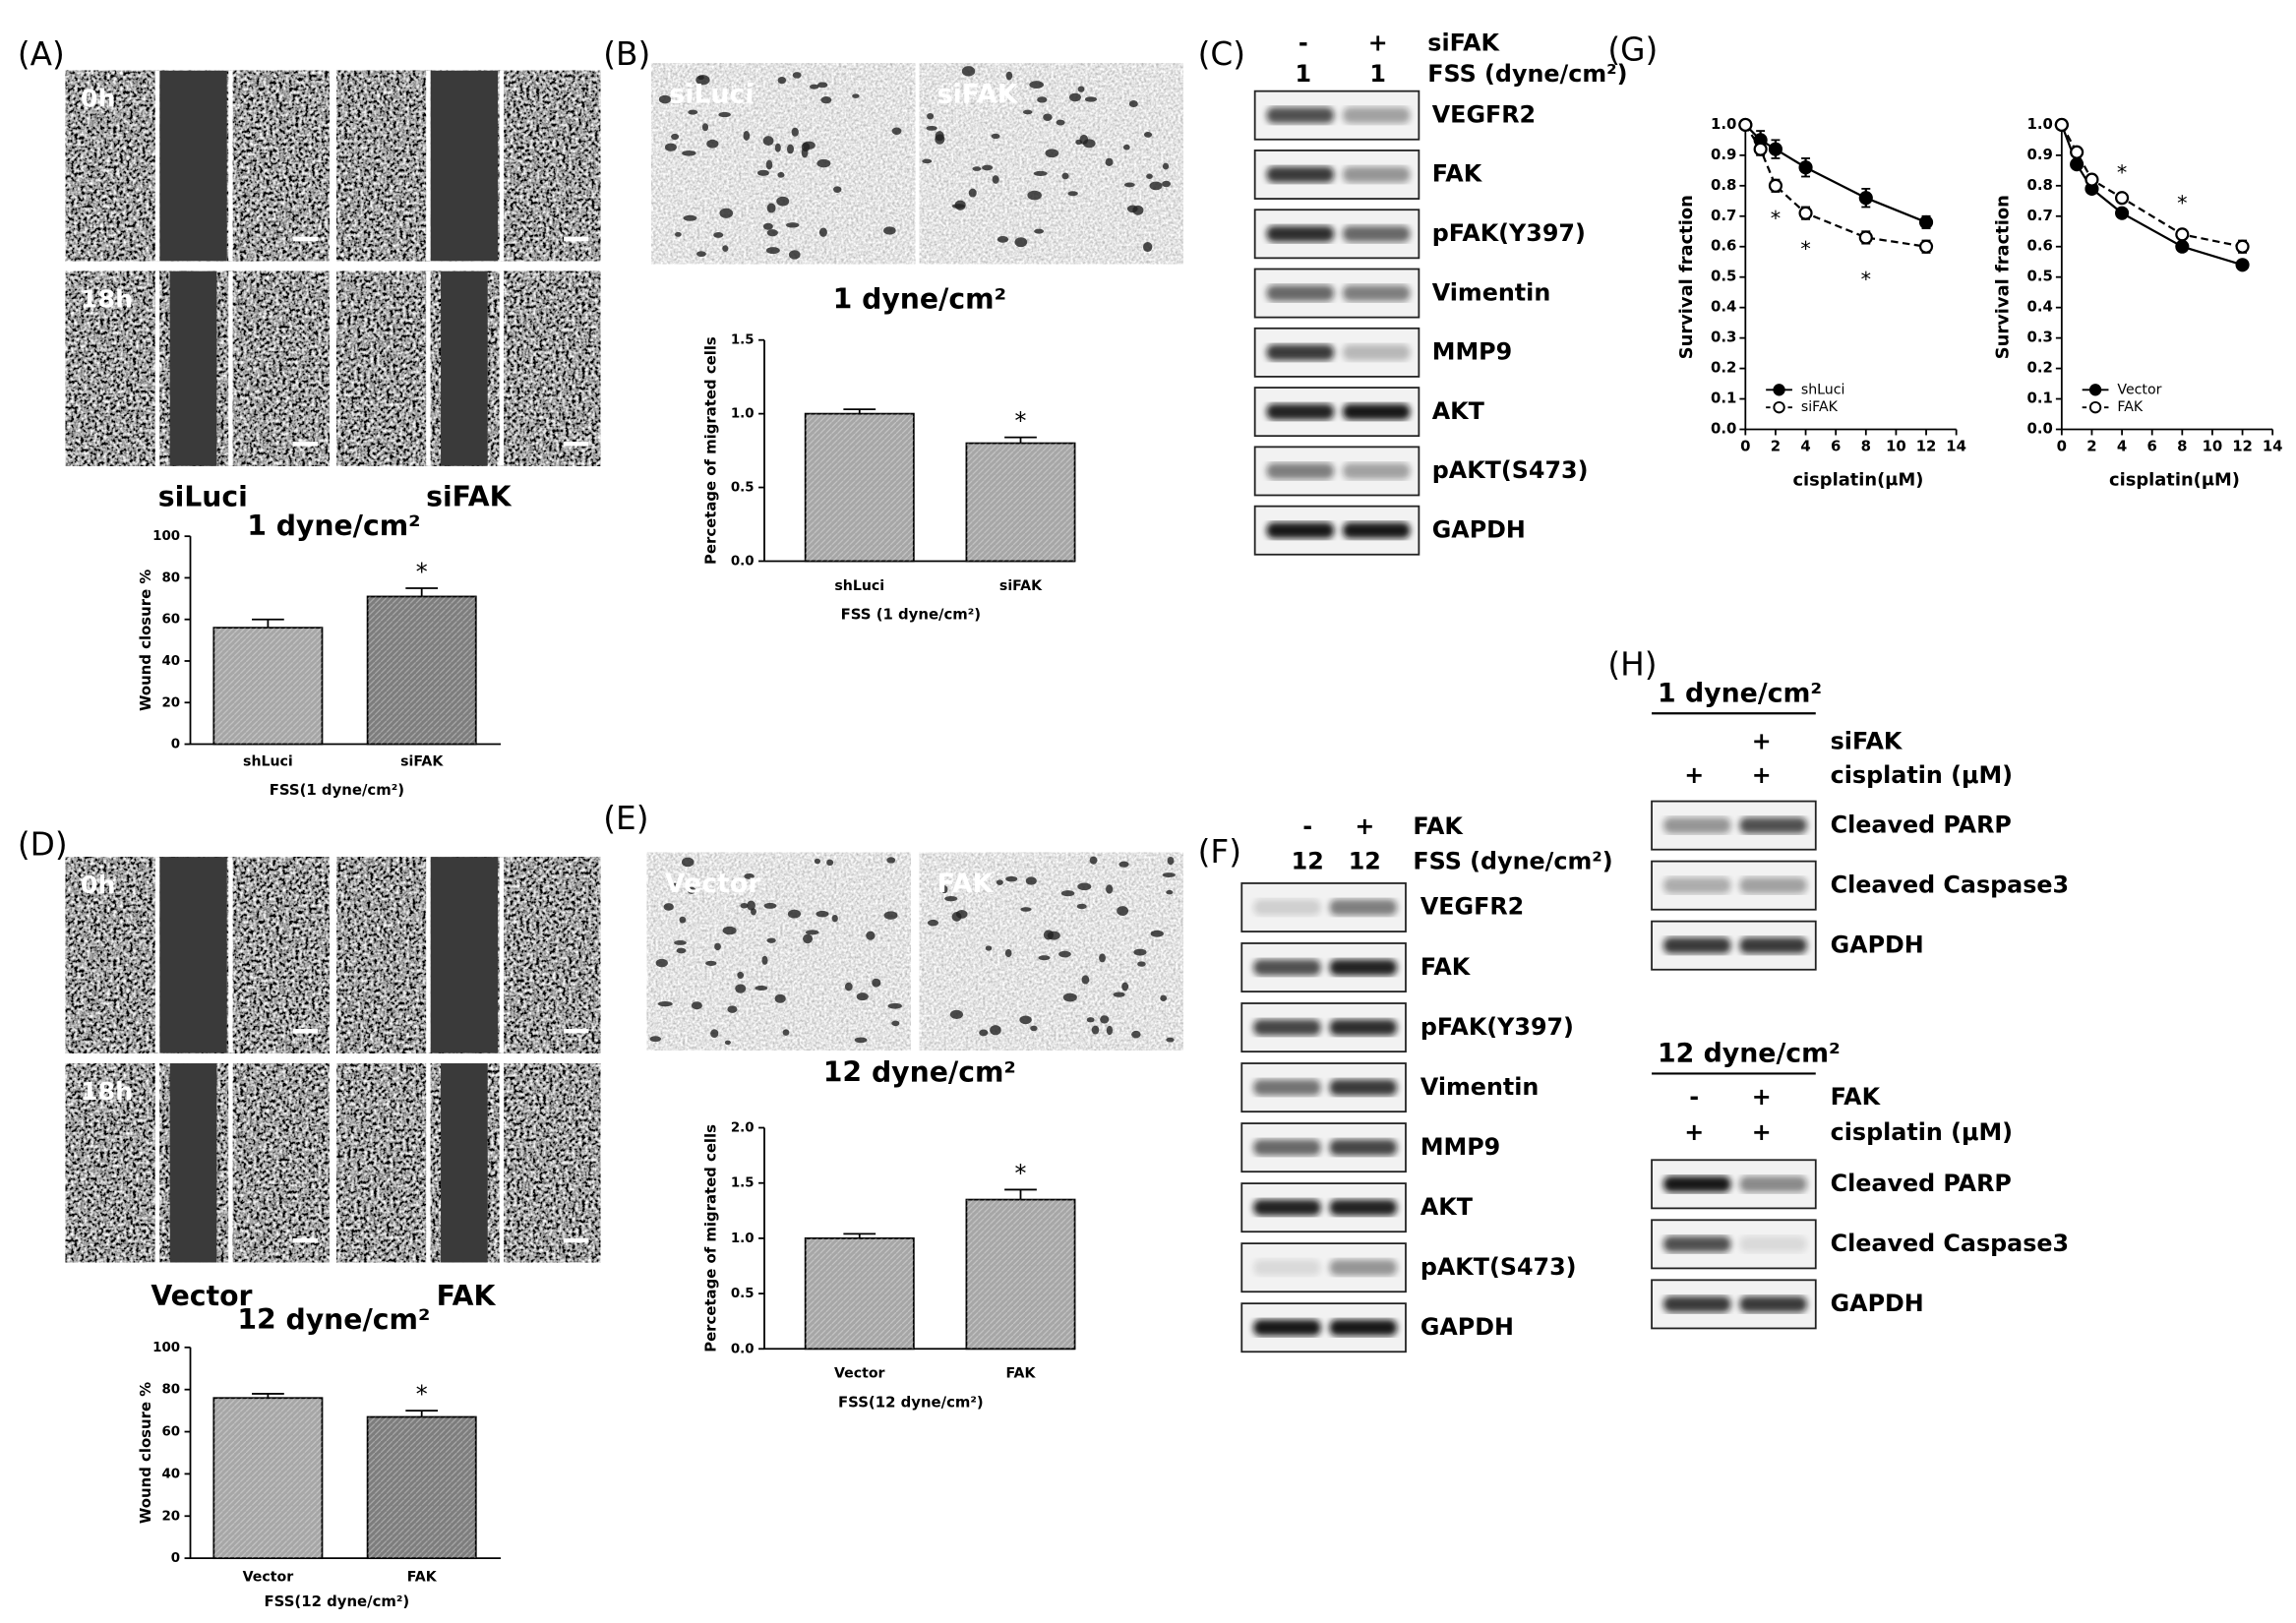  I want to click on band-label: FAK, so click(1457, 174).